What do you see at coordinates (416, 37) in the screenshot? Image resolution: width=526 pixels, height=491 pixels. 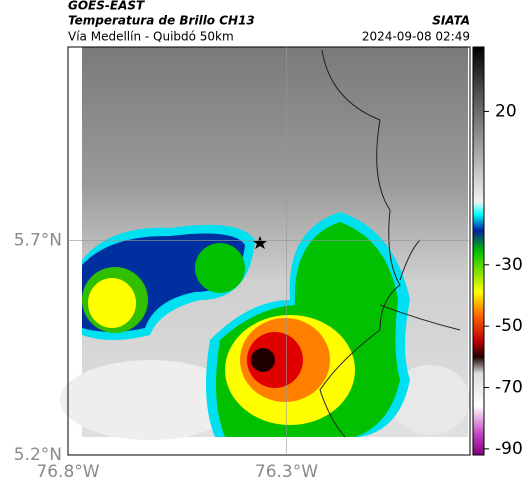 I see `timestamp: 2024-09-08 02:49` at bounding box center [416, 37].